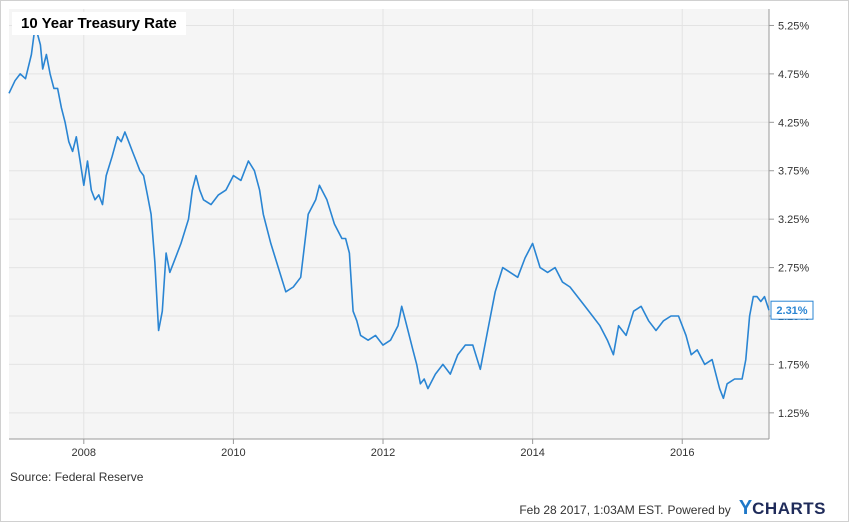 The image size is (850, 523). Describe the element at coordinates (745, 508) in the screenshot. I see `brand-y: Y` at that location.